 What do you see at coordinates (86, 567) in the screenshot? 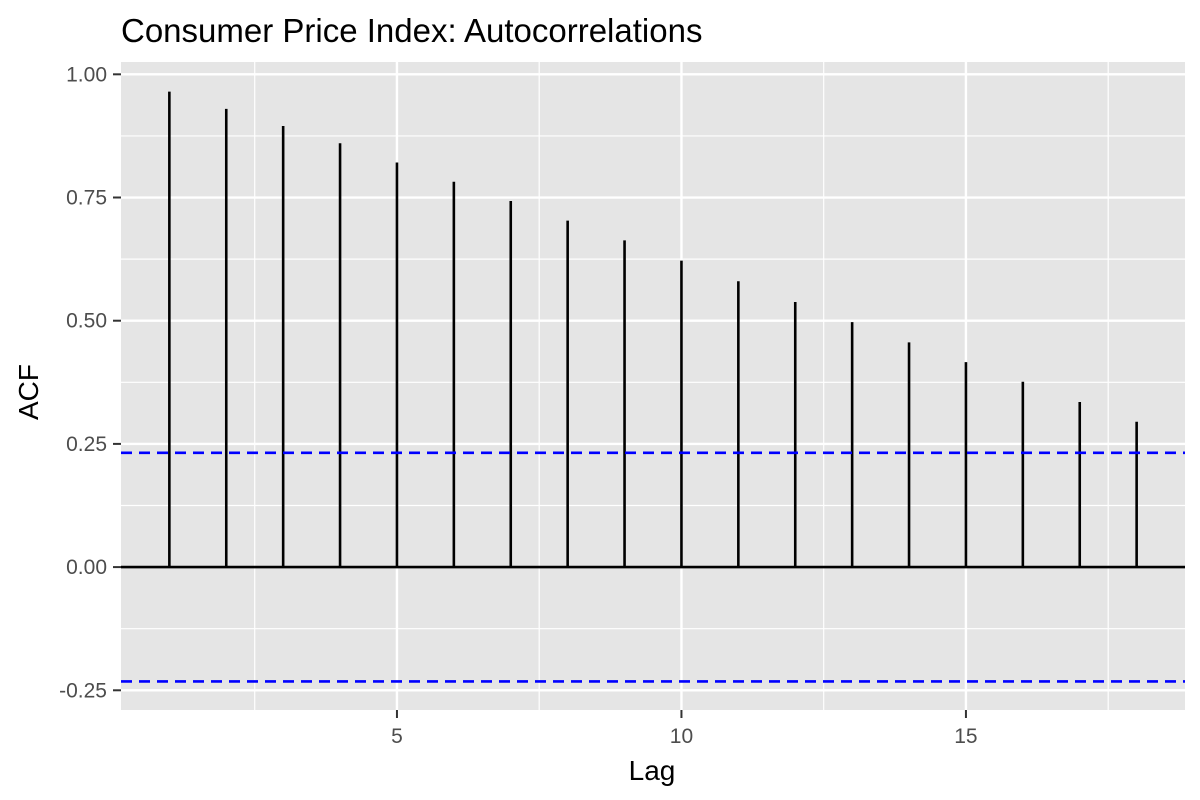
I see `y-tick-label: 0.00` at bounding box center [86, 567].